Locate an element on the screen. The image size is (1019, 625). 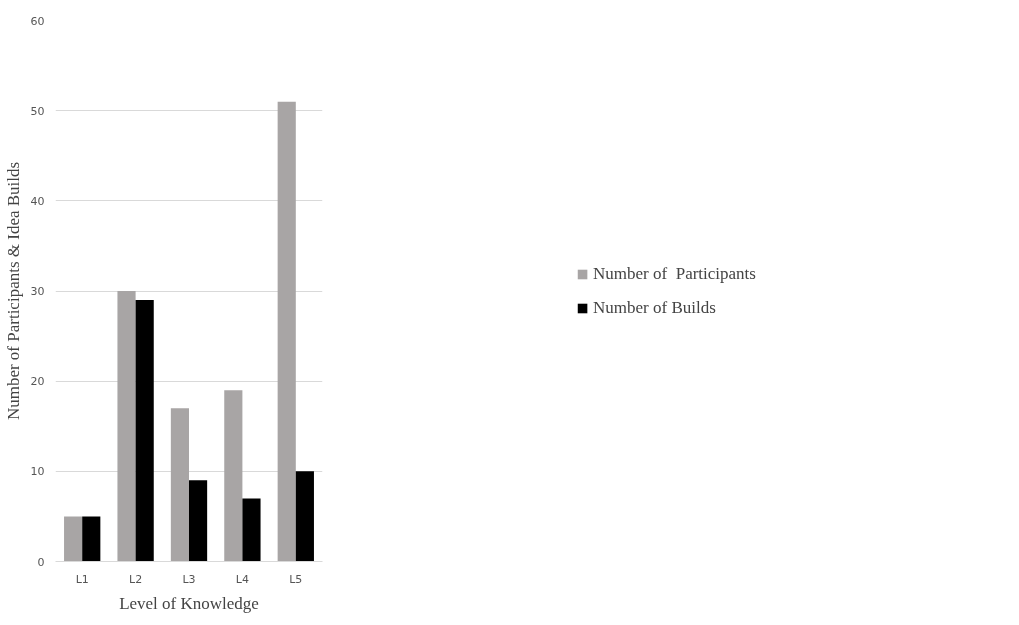
legend-label: Number of Builds is located at coordinates (654, 307).